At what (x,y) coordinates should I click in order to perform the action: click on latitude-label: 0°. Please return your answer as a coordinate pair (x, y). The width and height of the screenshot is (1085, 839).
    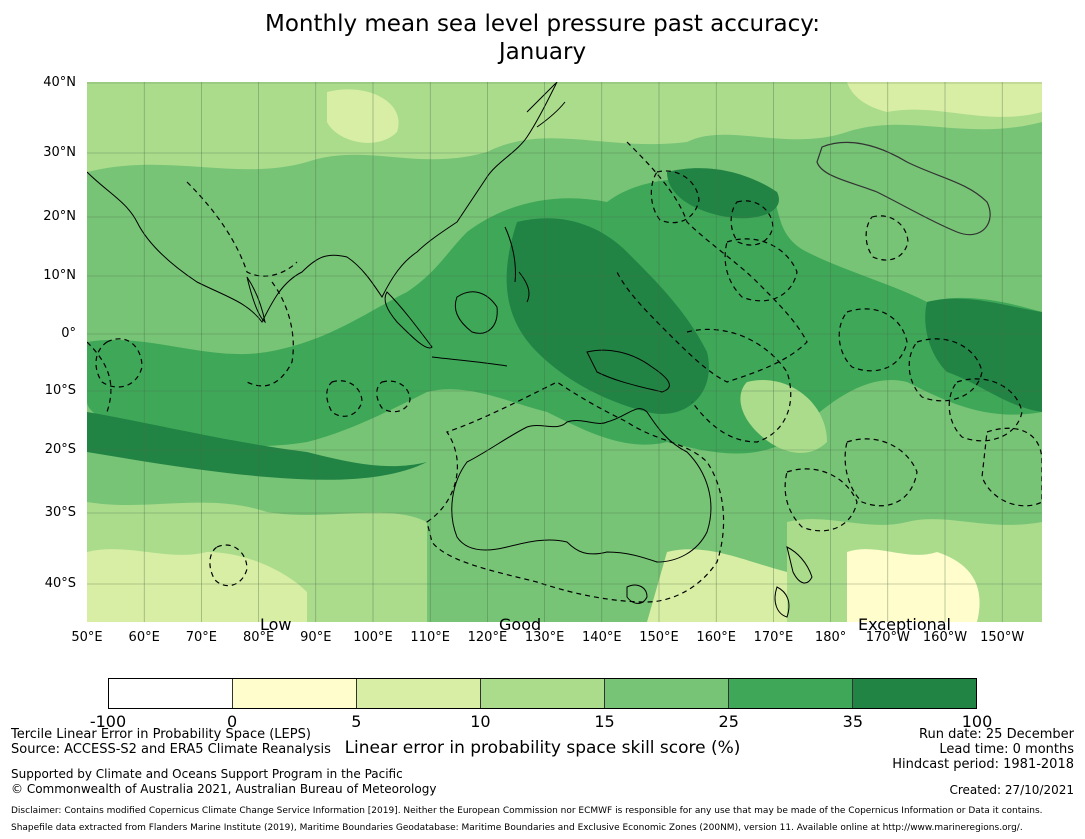
    Looking at the image, I should click on (68, 333).